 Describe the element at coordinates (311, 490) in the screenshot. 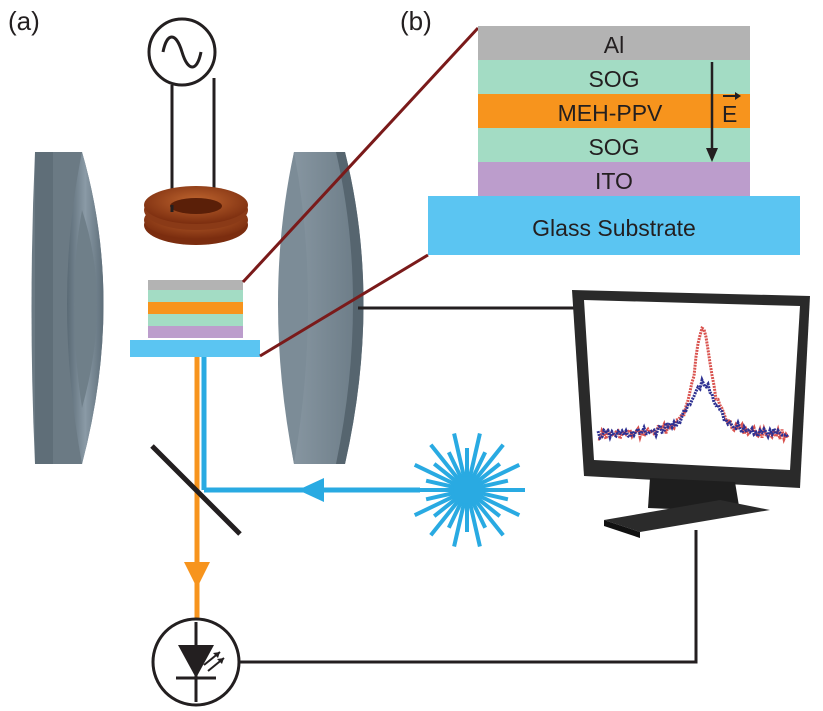

I see `laser-arrowhead` at that location.